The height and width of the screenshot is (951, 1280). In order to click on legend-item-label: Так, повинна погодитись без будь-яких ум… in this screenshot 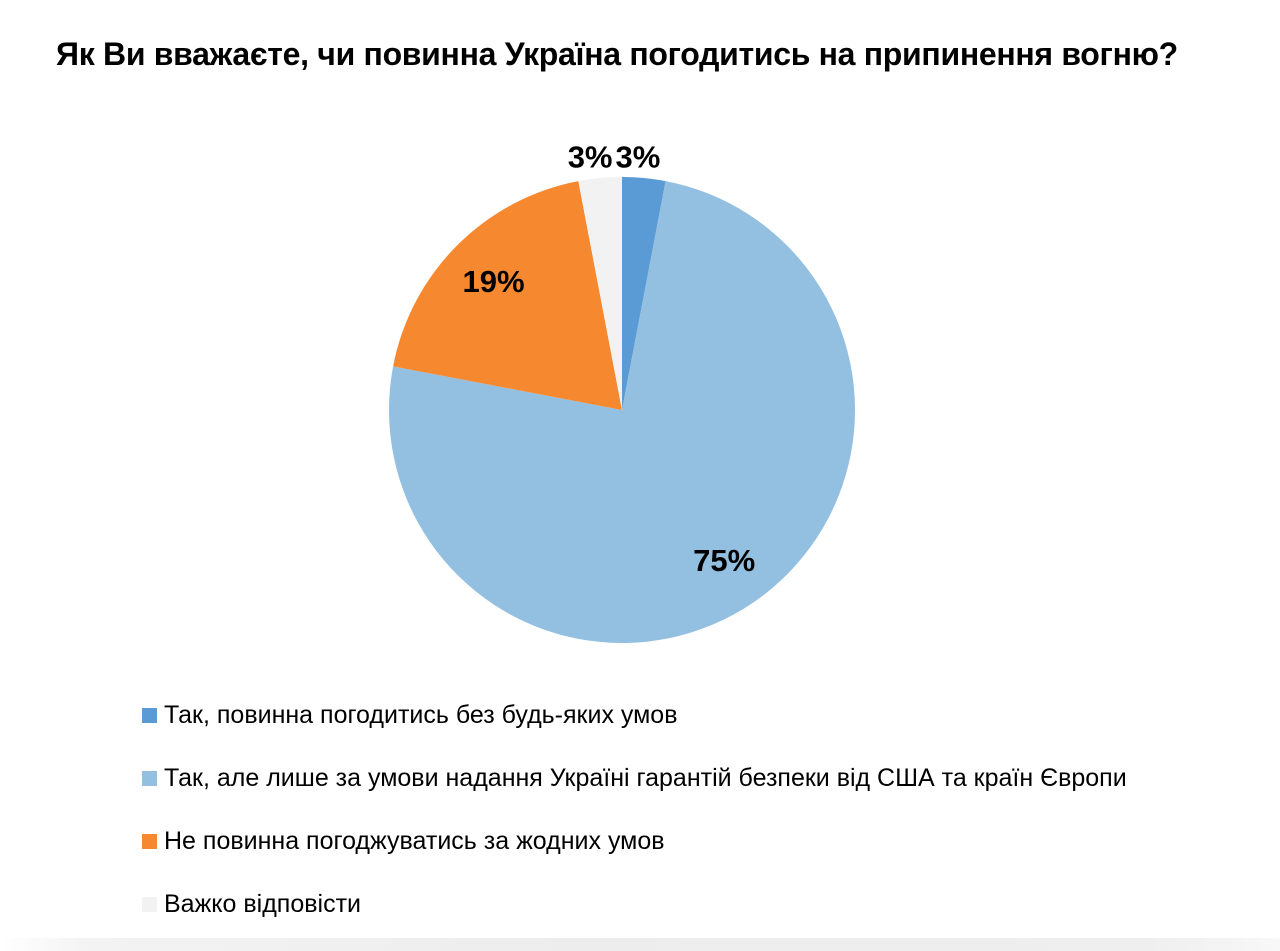, I will do `click(421, 715)`.